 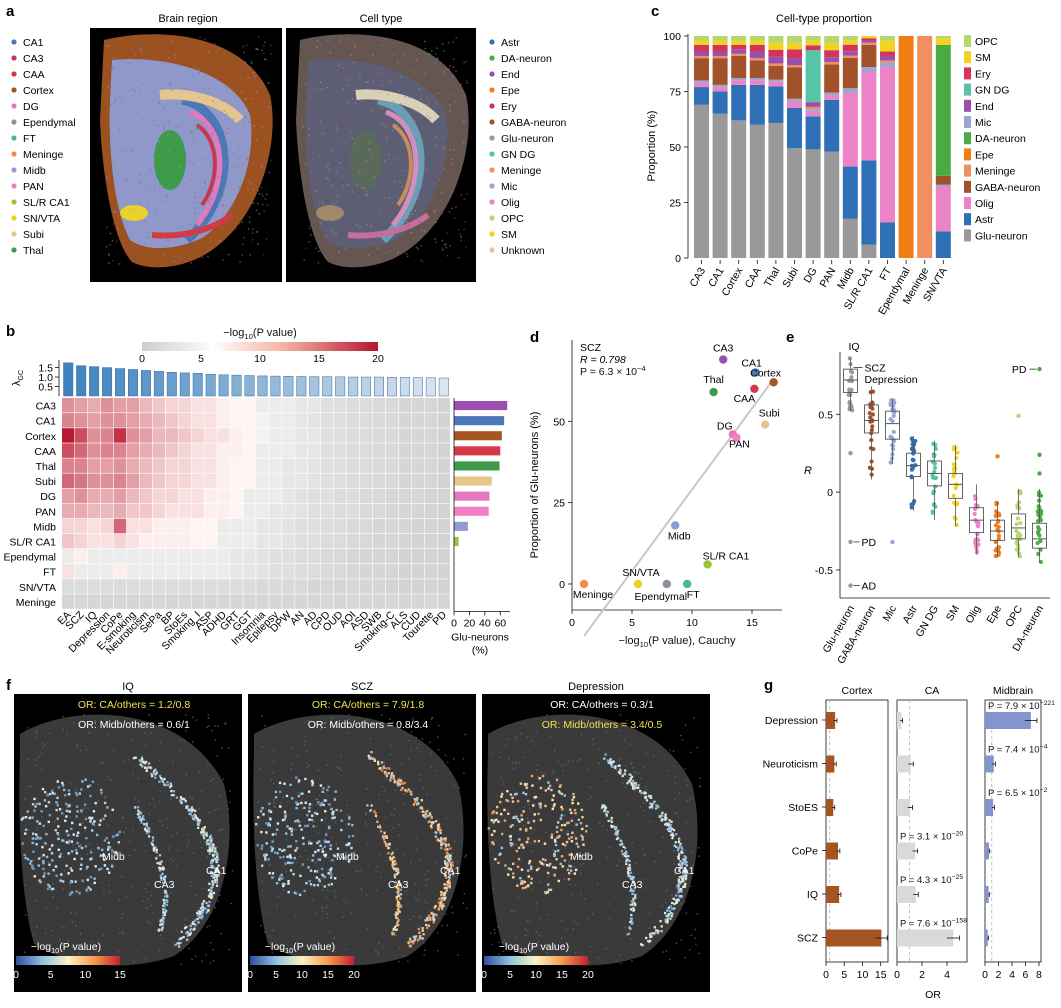 What do you see at coordinates (661, 597) in the screenshot?
I see `scatter-point-label: Ependymal` at bounding box center [661, 597].